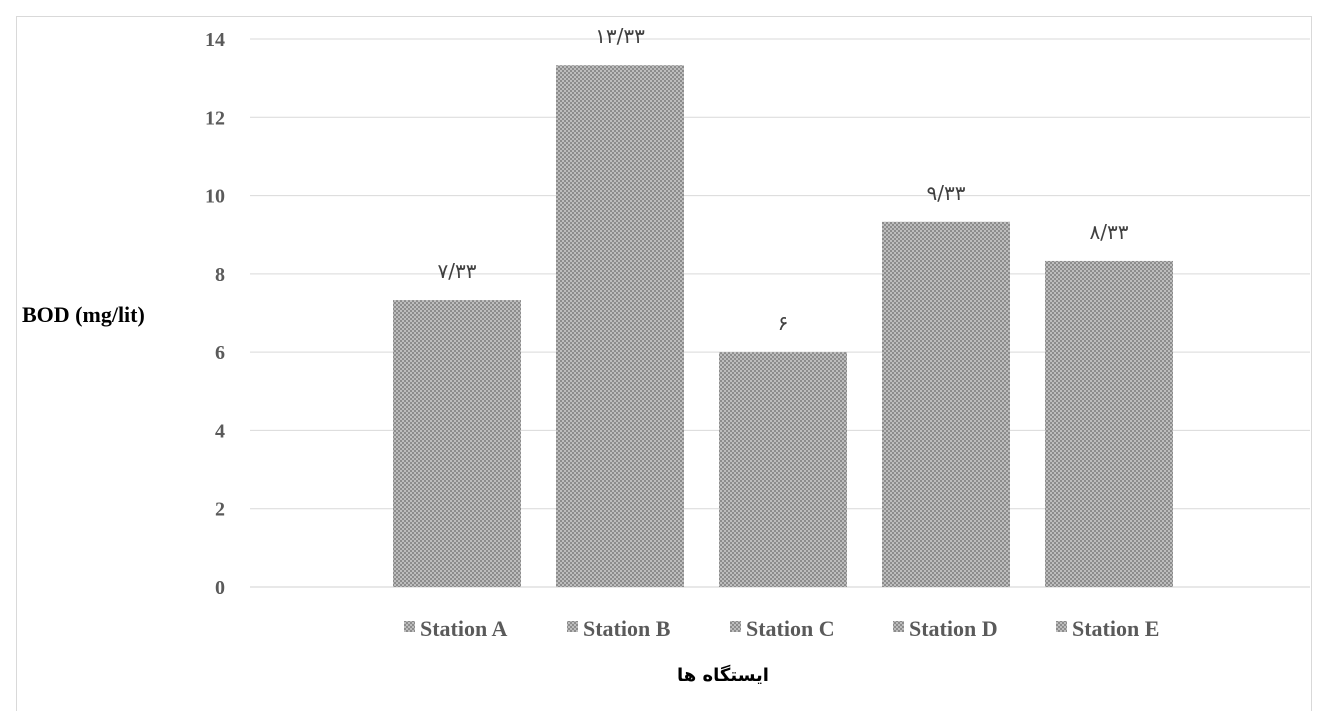 This screenshot has height=711, width=1328. What do you see at coordinates (946, 193) in the screenshot?
I see `data-label: ۹/۳۳` at bounding box center [946, 193].